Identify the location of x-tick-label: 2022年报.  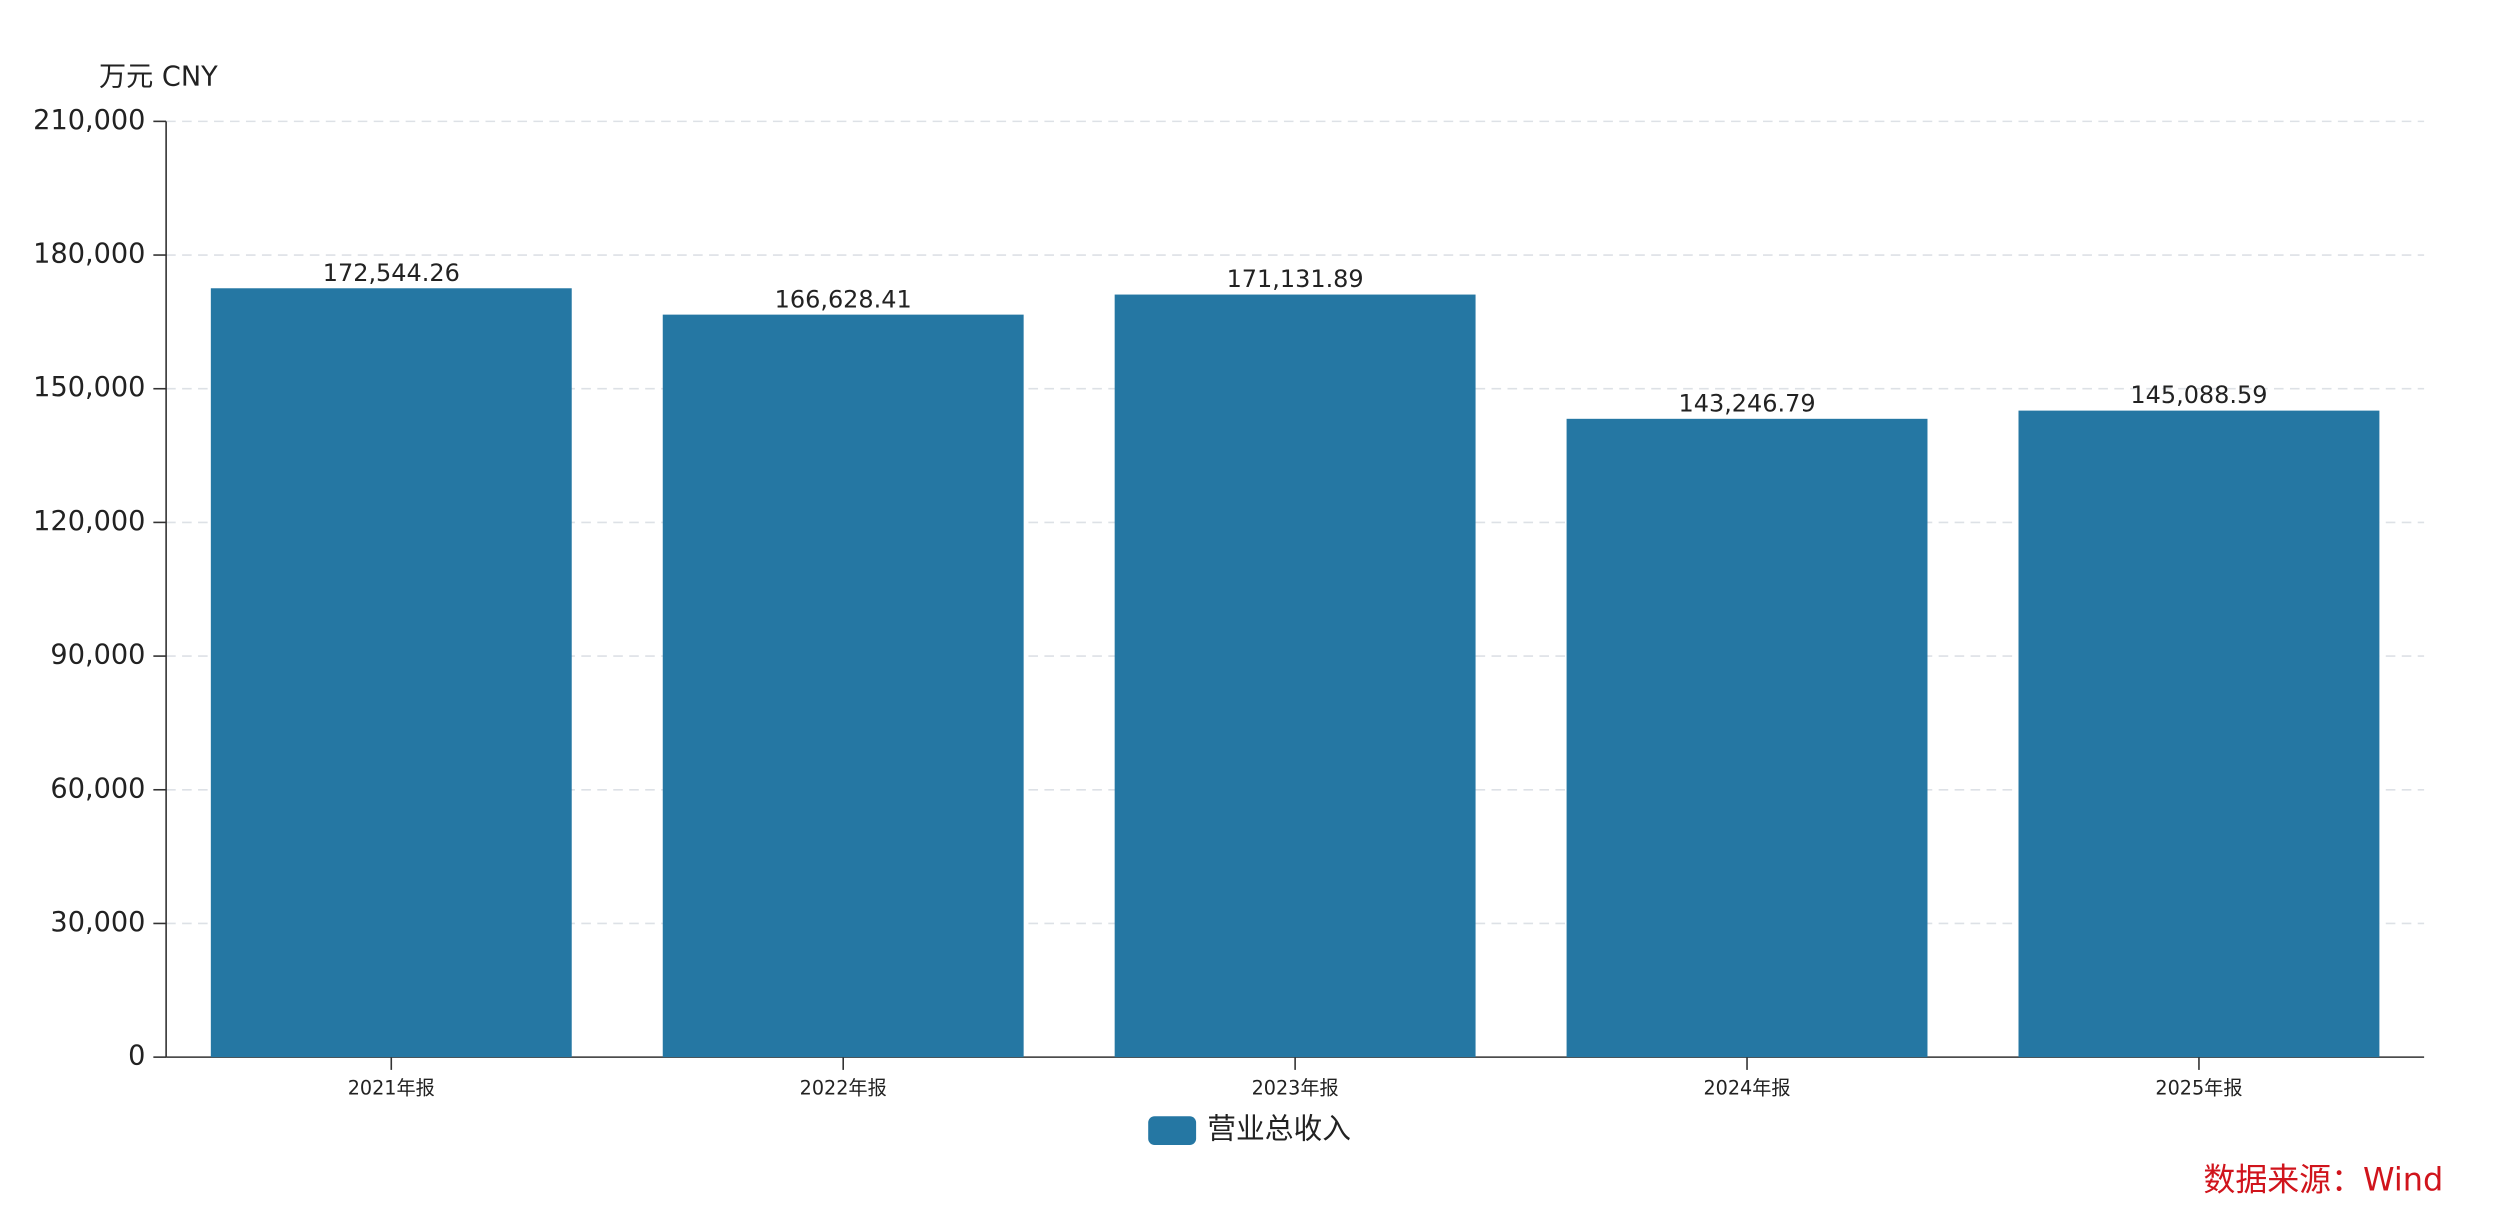
(843, 1088).